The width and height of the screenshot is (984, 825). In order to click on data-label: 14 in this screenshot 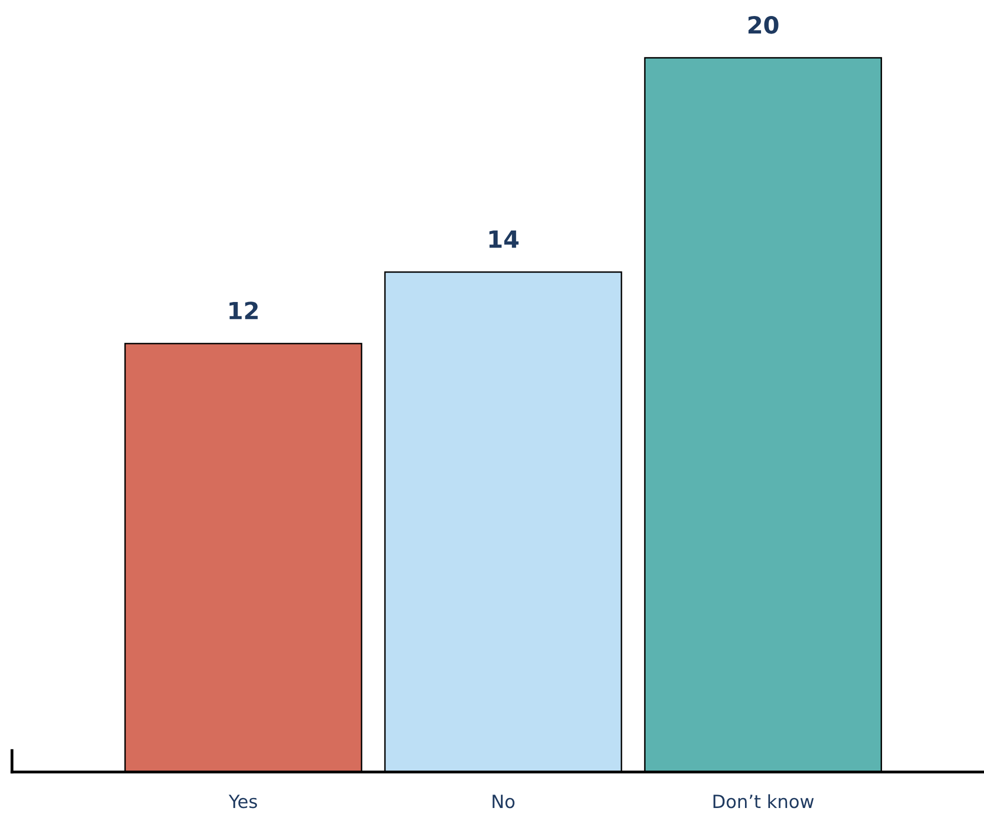, I will do `click(504, 239)`.